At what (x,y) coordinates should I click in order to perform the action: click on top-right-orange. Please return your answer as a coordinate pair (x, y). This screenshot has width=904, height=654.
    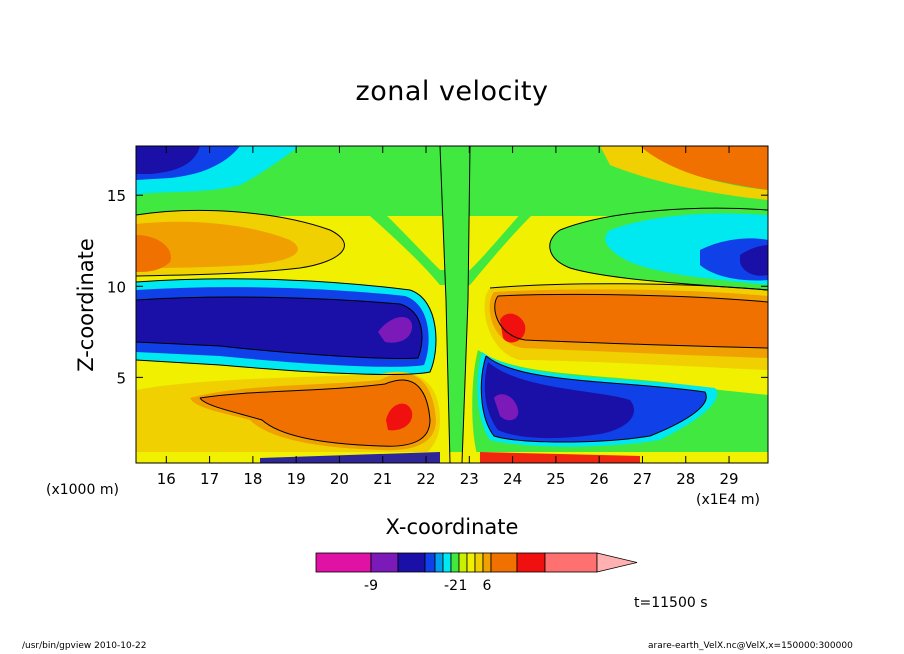
    Looking at the image, I should click on (704, 168).